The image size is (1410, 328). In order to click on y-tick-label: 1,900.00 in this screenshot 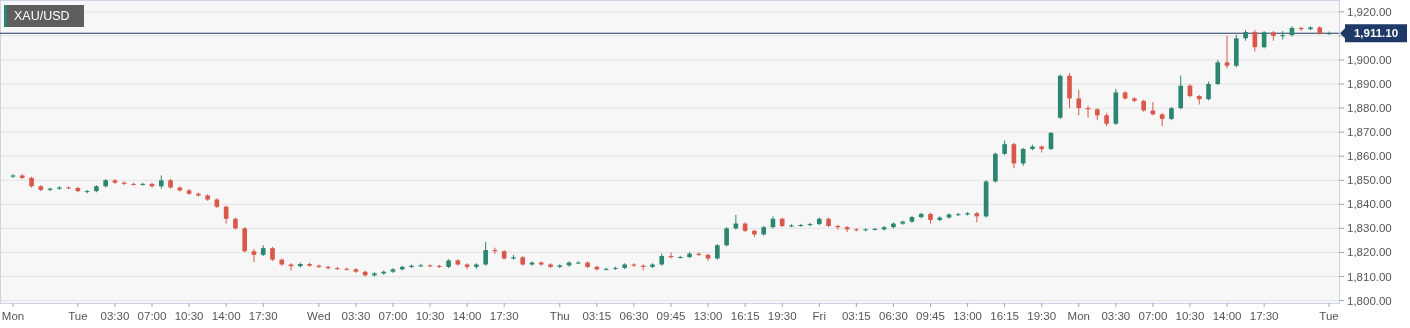, I will do `click(1369, 59)`.